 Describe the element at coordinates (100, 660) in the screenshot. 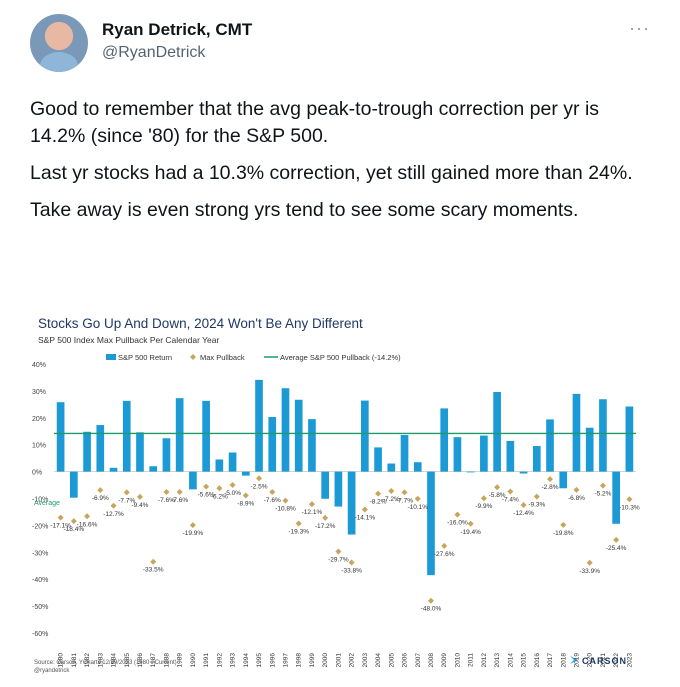

I see `x-tick-label: 1983` at that location.